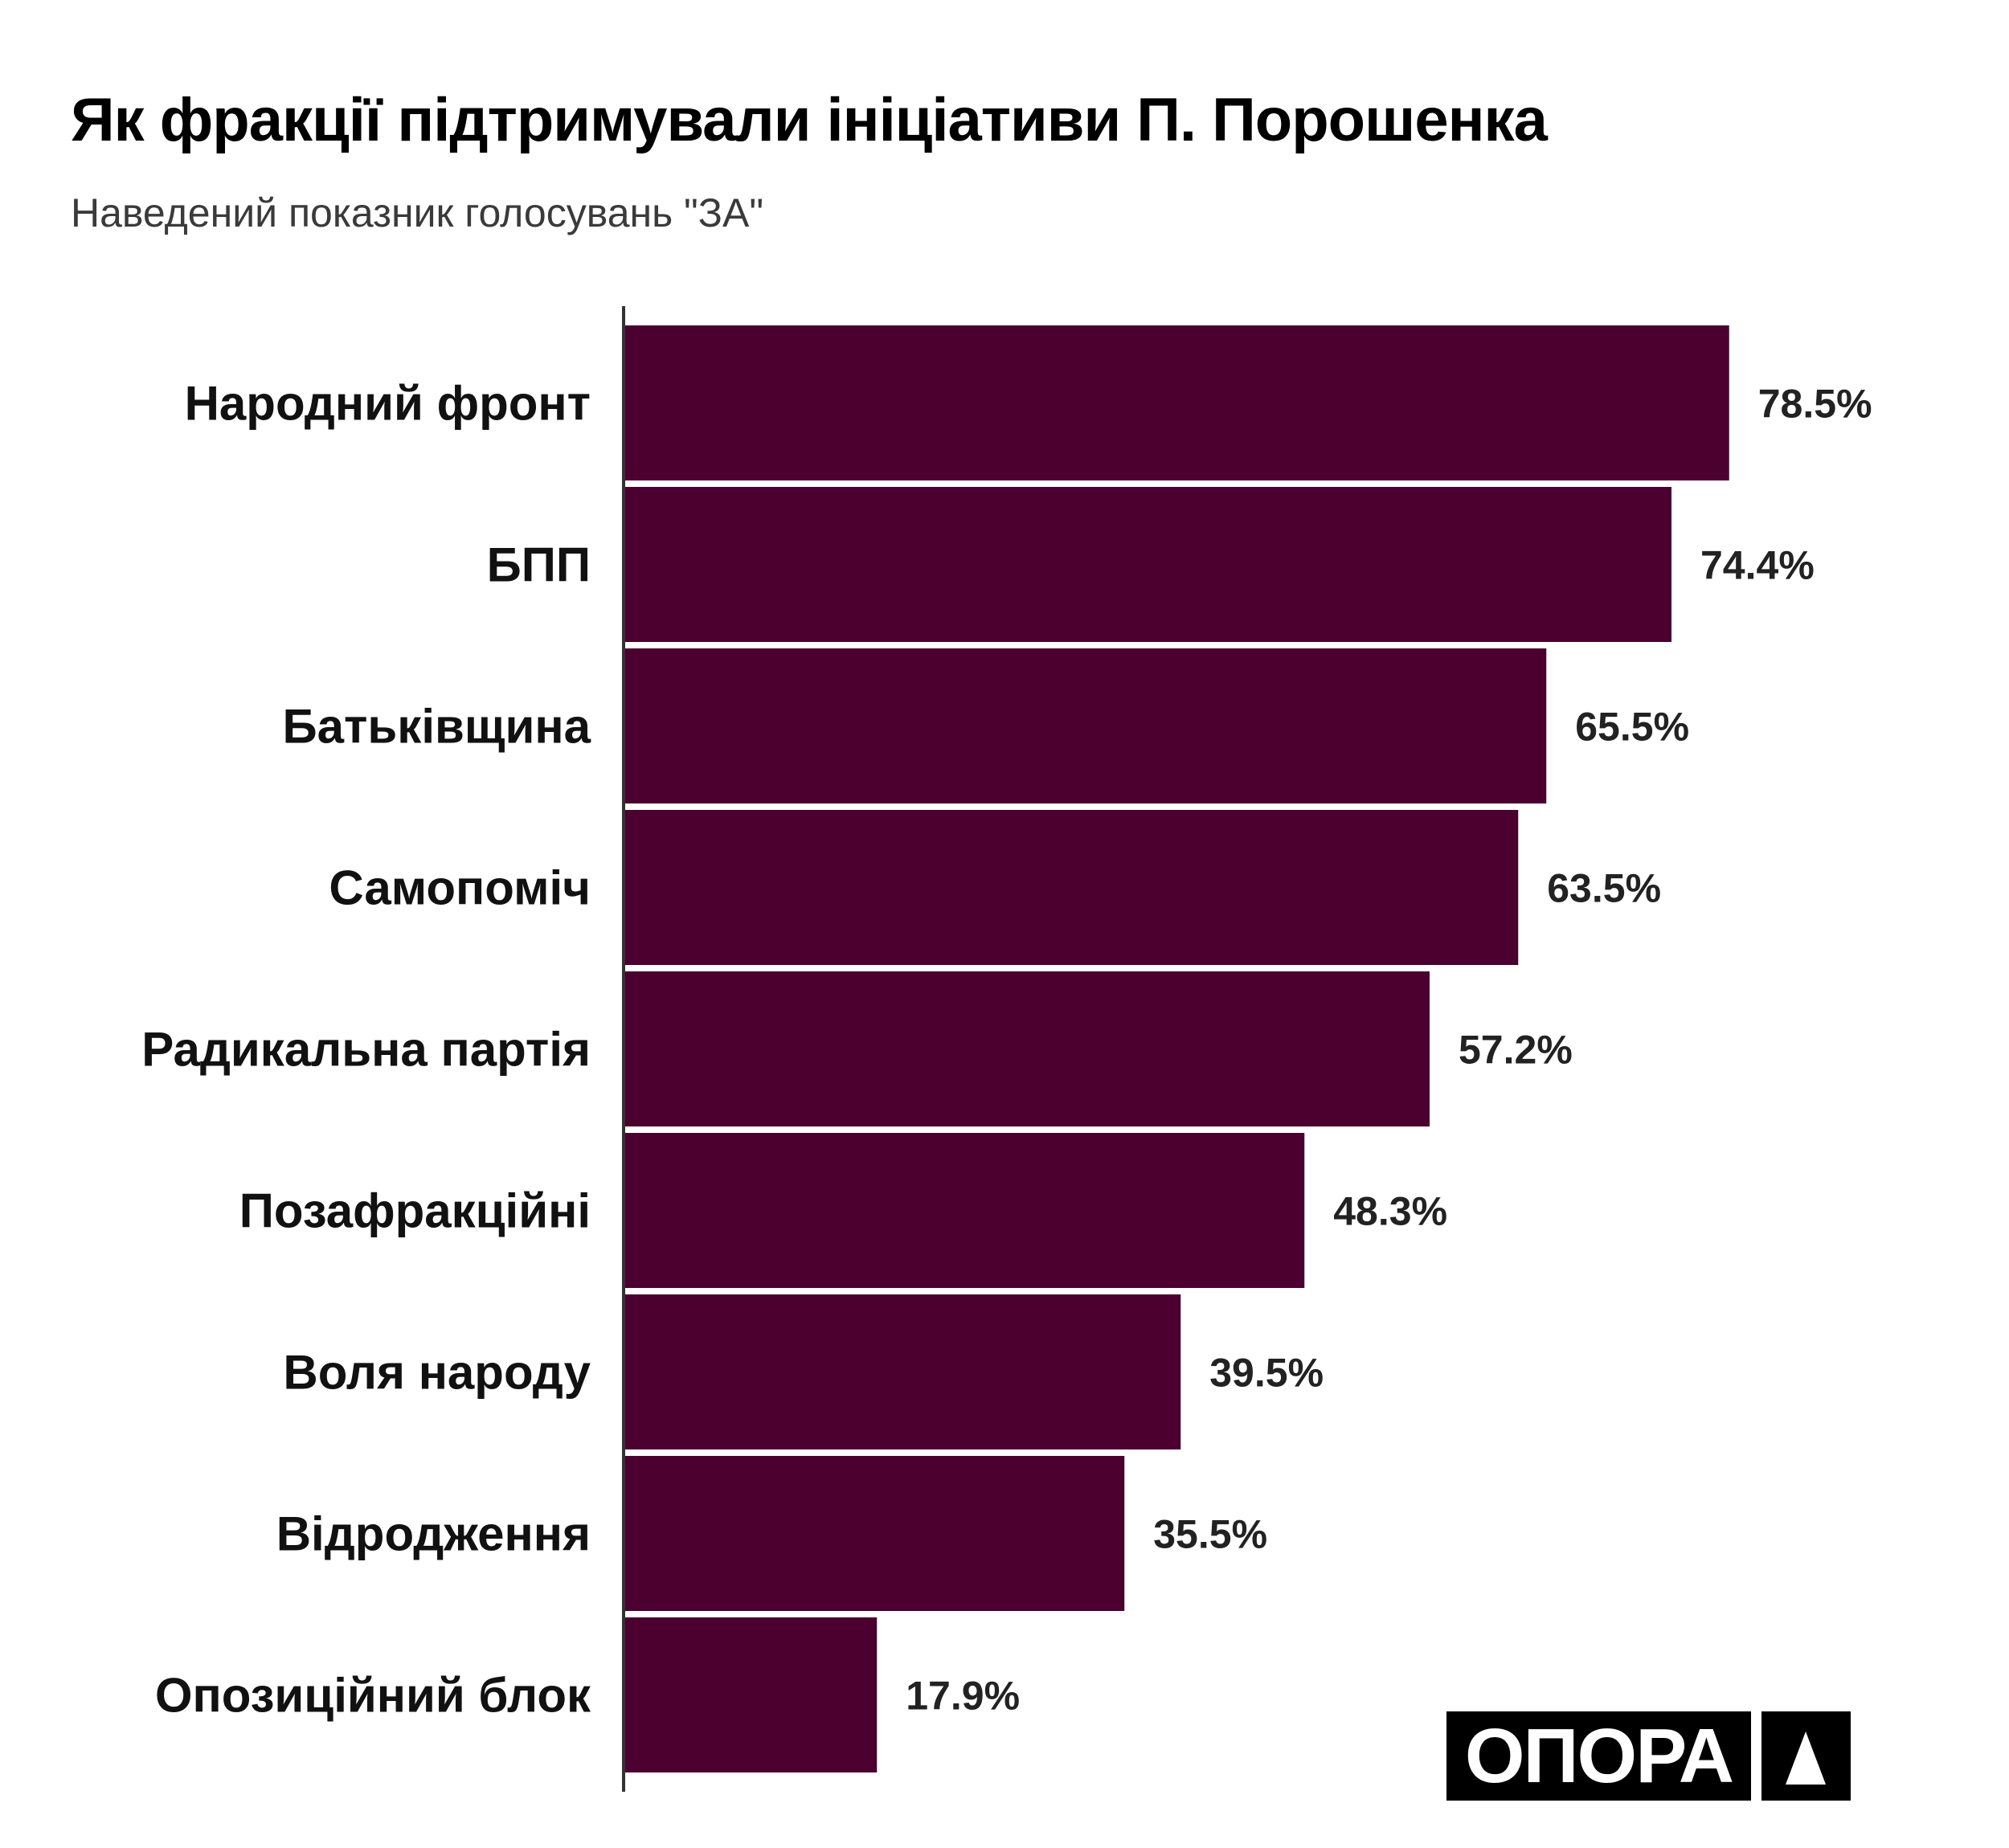 The height and width of the screenshot is (1848, 2009). What do you see at coordinates (418, 213) in the screenshot?
I see `chart-subtitle: Наведений показник голосувань "ЗА"` at bounding box center [418, 213].